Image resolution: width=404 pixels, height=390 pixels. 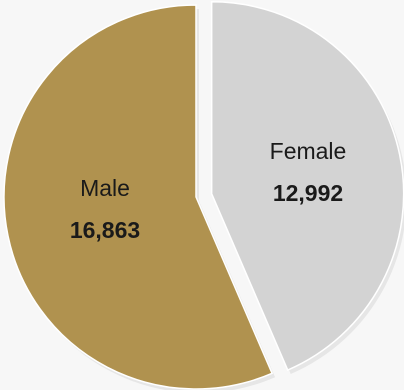 What do you see at coordinates (105, 188) in the screenshot?
I see `slice-label-male: Male` at bounding box center [105, 188].